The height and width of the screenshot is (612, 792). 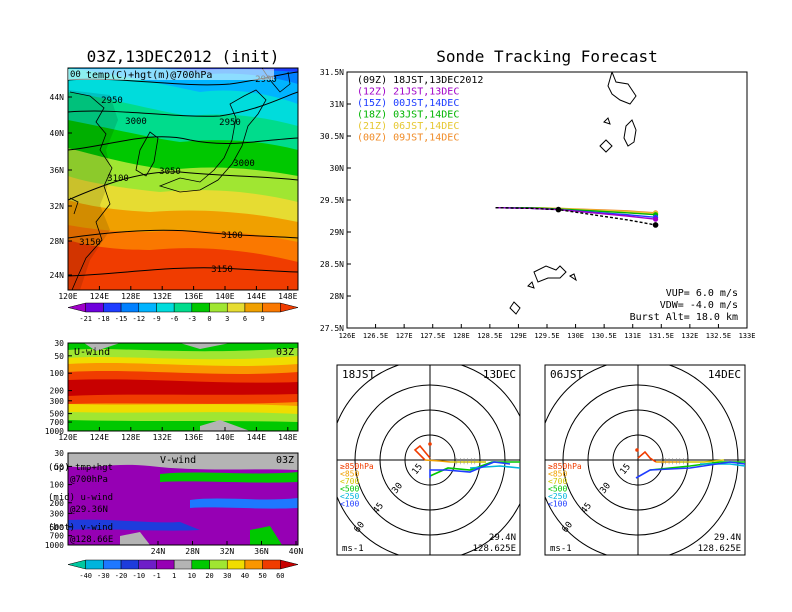 What do you see at coordinates (332, 264) in the screenshot?
I see `lat-tick-label: 28.5N` at bounding box center [332, 264].